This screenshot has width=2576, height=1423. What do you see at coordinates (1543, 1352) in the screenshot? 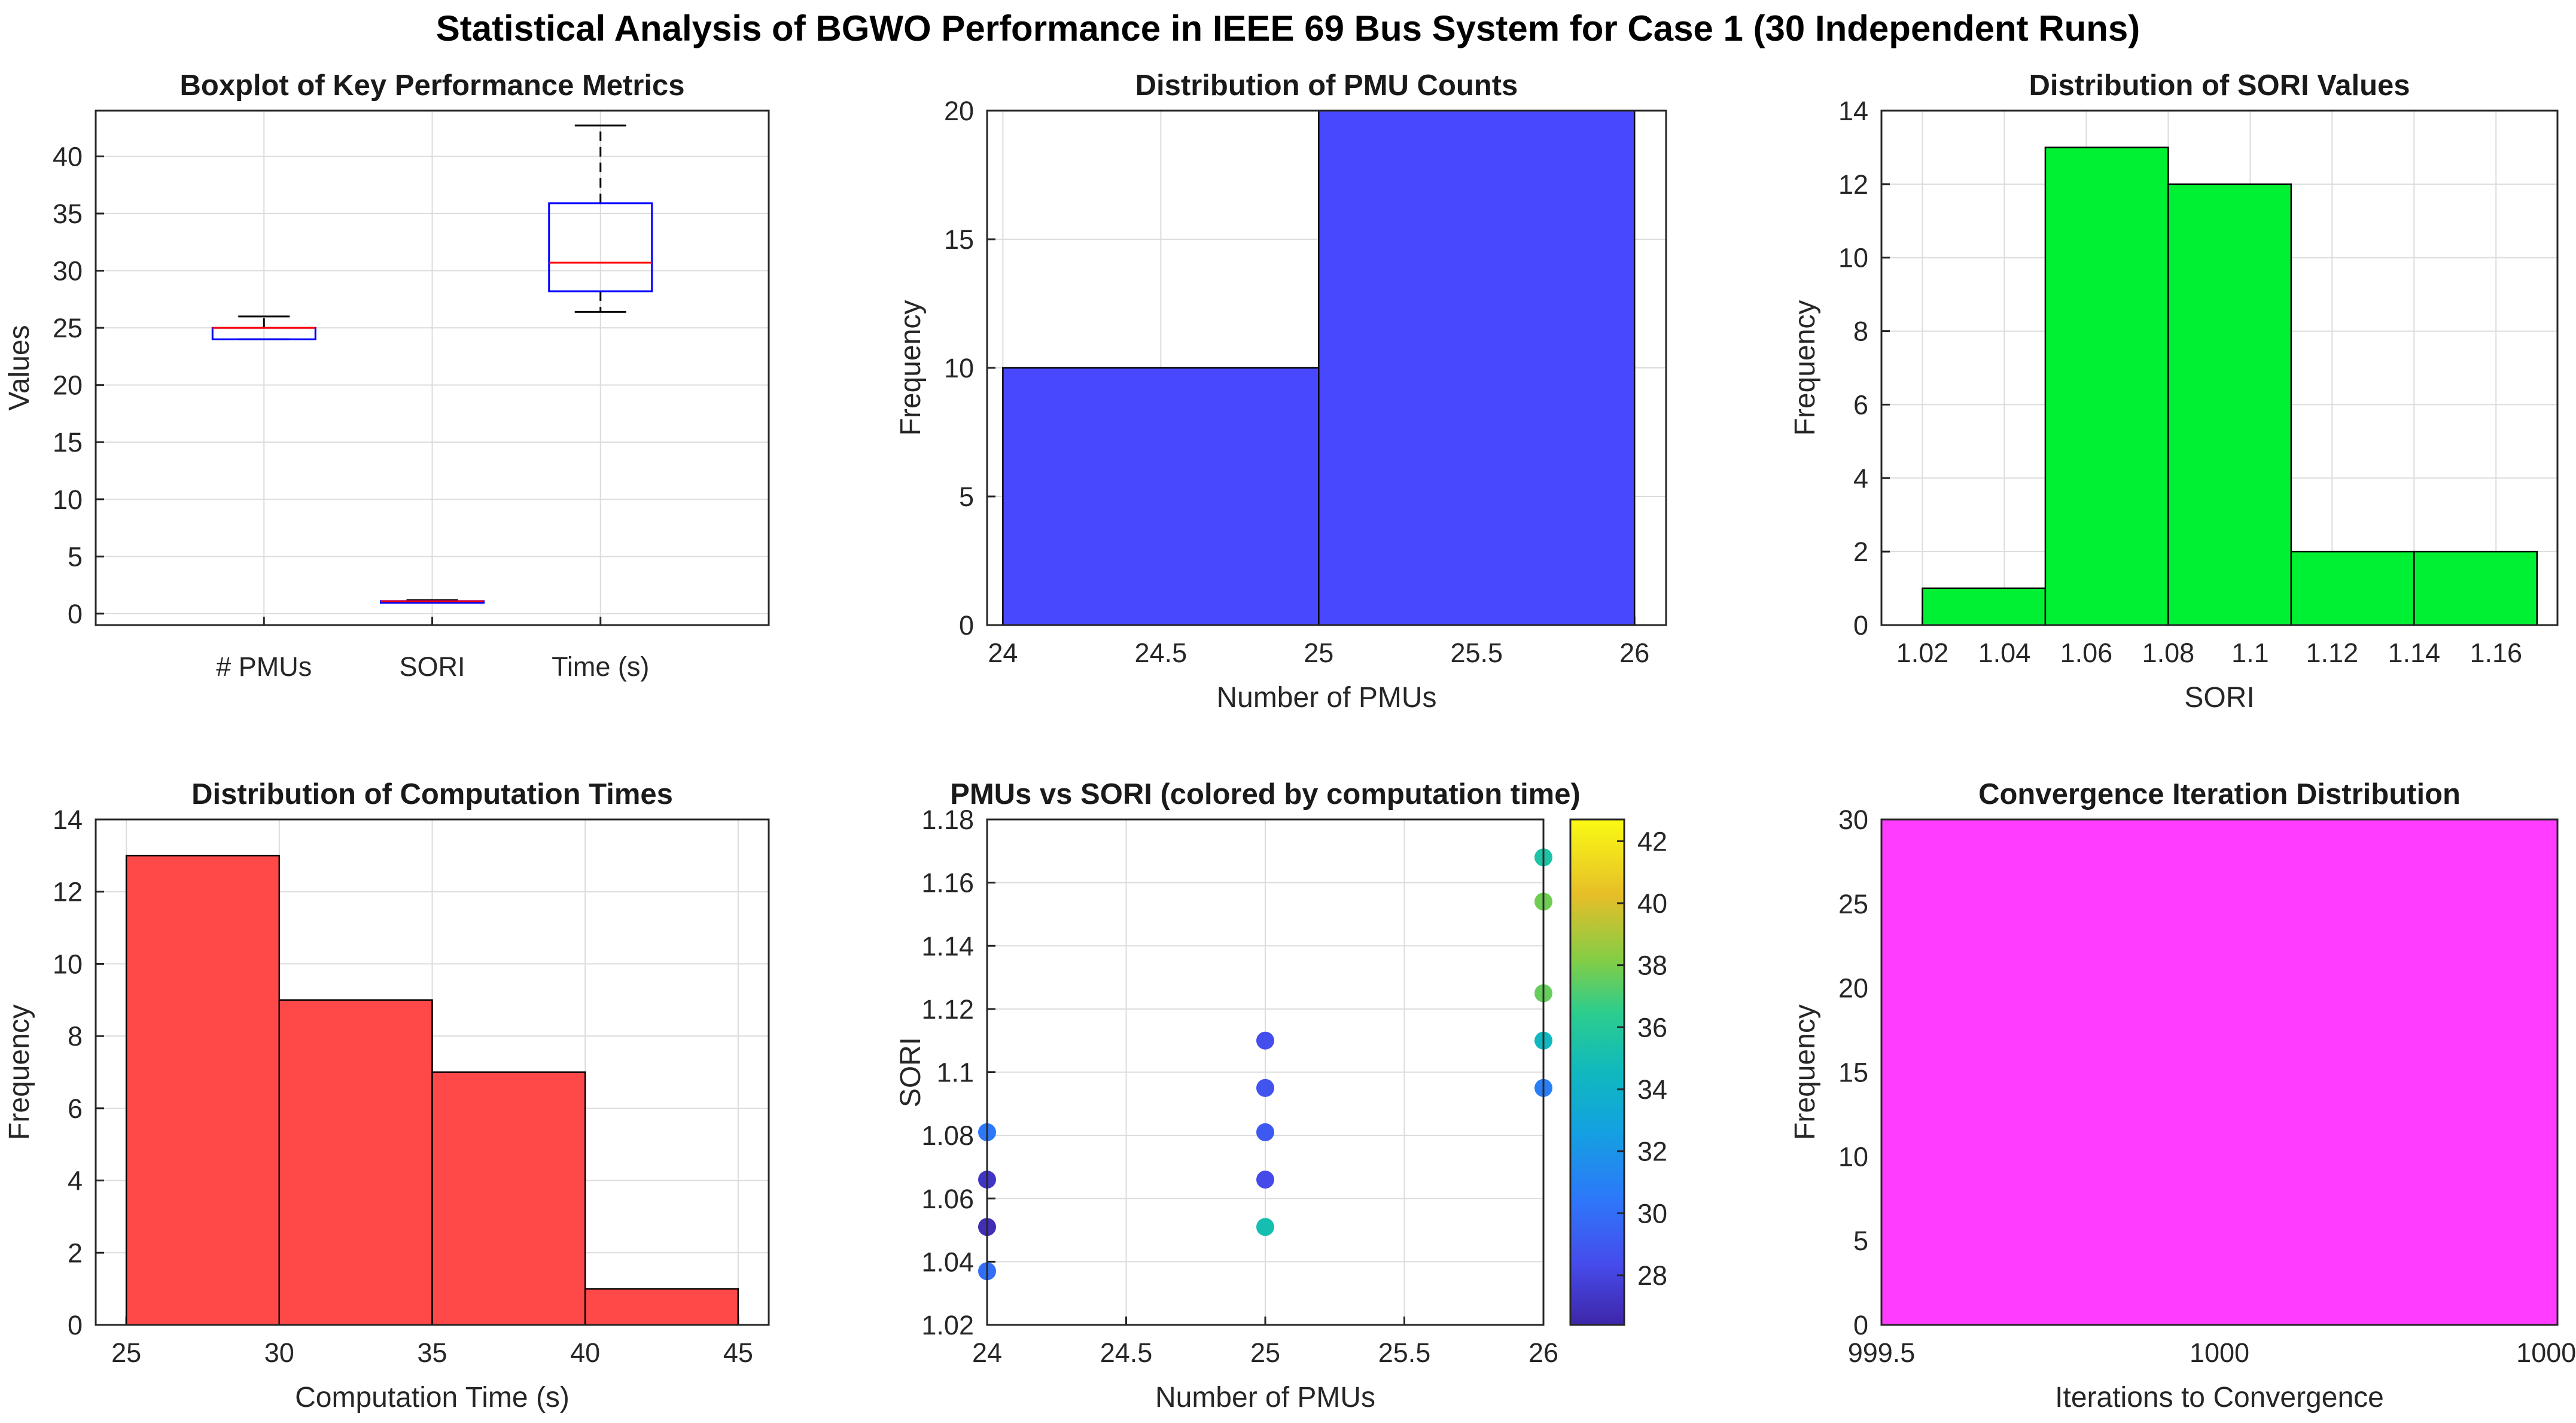
I see `x-tick-label: 26` at bounding box center [1543, 1352].